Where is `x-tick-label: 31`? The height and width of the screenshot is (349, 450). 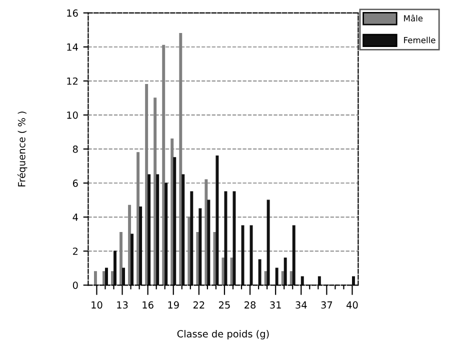 x-tick-label: 31 is located at coordinates (275, 305).